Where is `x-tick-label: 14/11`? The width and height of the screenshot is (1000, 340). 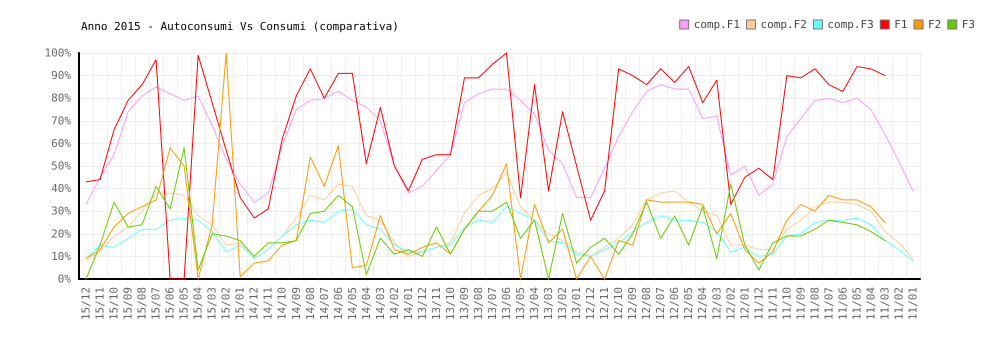 x-tick-label: 14/11 is located at coordinates (268, 303).